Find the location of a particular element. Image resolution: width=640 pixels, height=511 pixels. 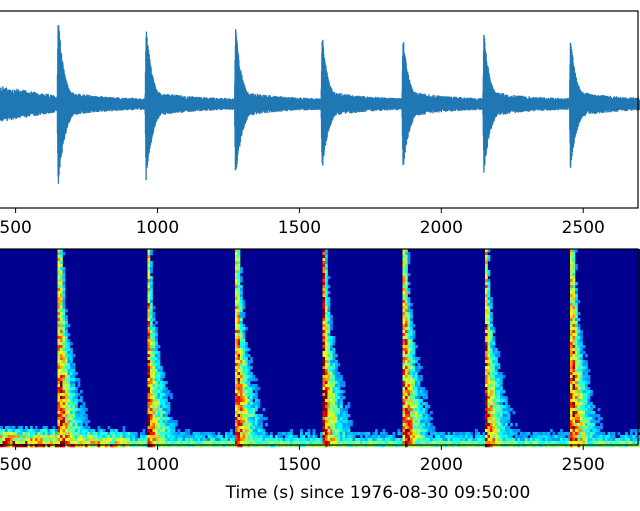

spectrogram-x-tick-label: 1500 is located at coordinates (299, 465).